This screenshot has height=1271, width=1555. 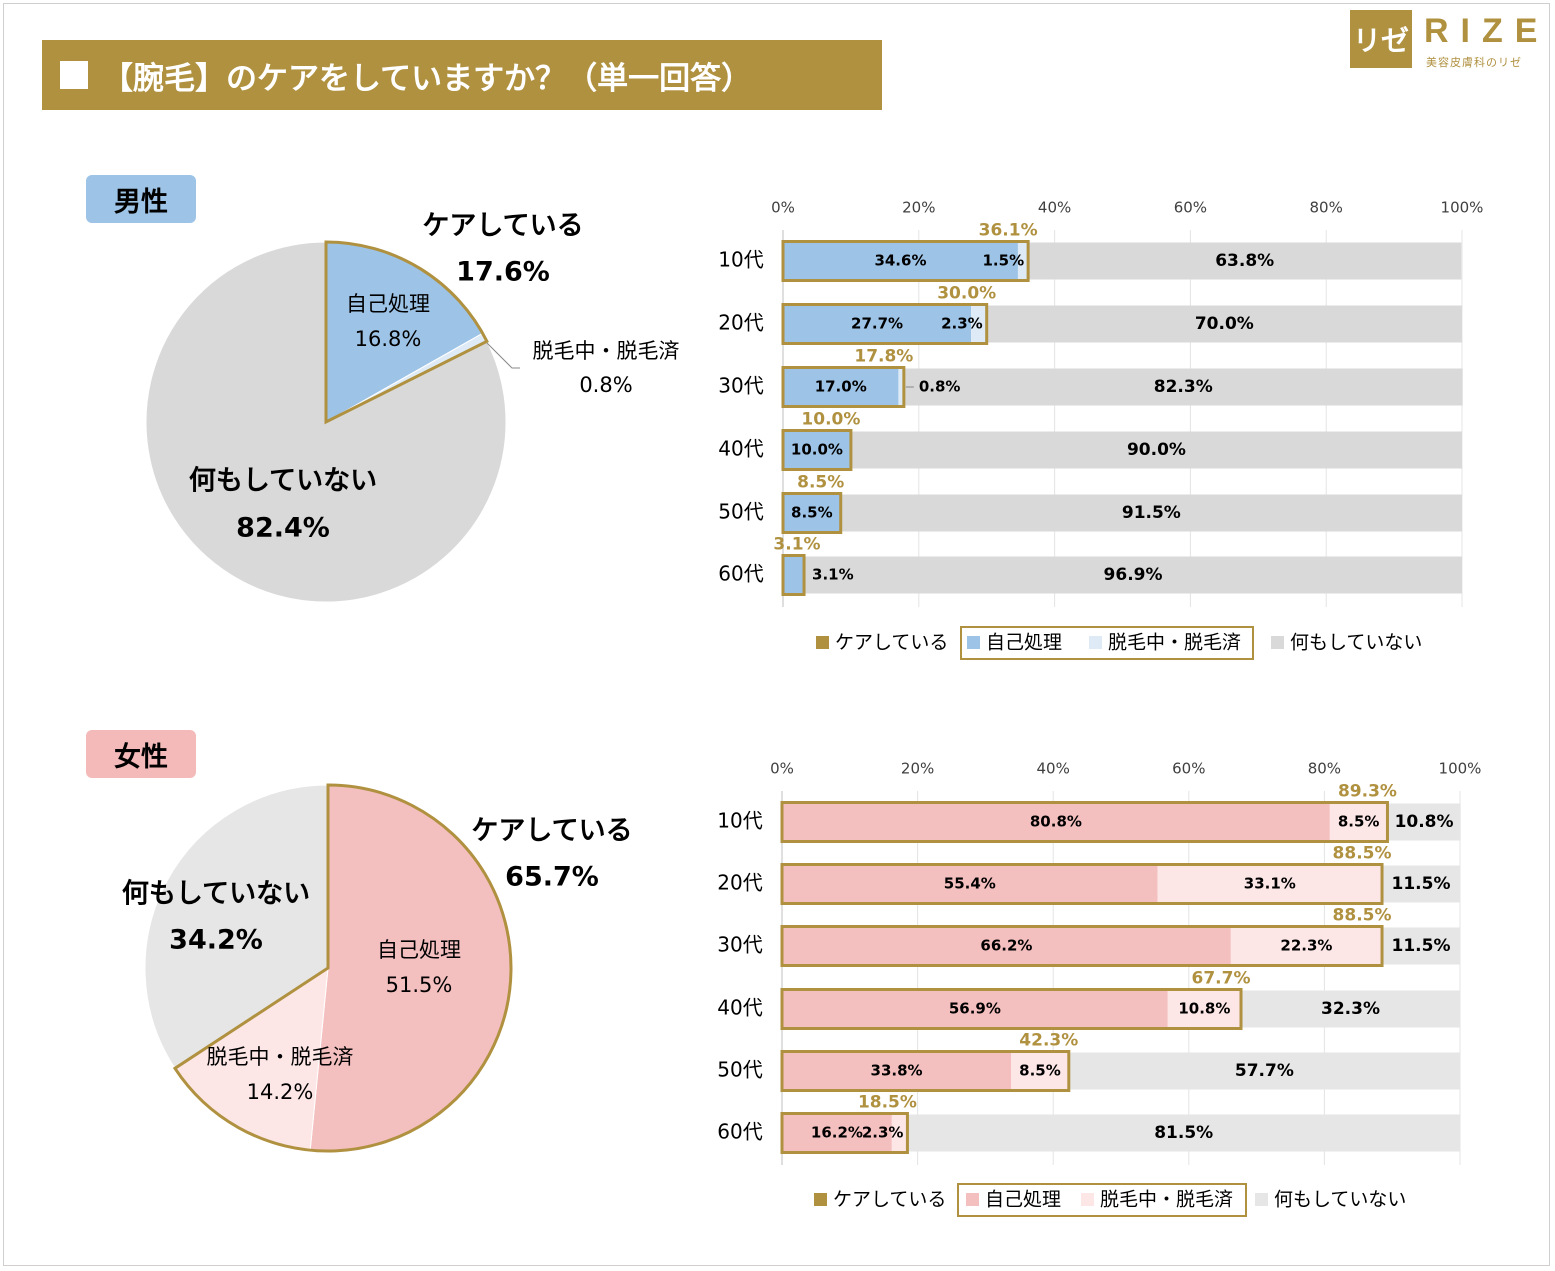 I want to click on female-bar-legend-label: 脱毛中・脱毛済, so click(x=1166, y=1200).